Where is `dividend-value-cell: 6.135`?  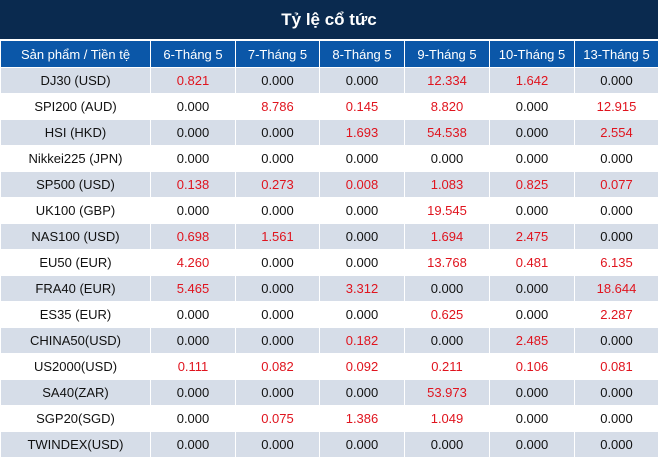
dividend-value-cell: 6.135 is located at coordinates (616, 263).